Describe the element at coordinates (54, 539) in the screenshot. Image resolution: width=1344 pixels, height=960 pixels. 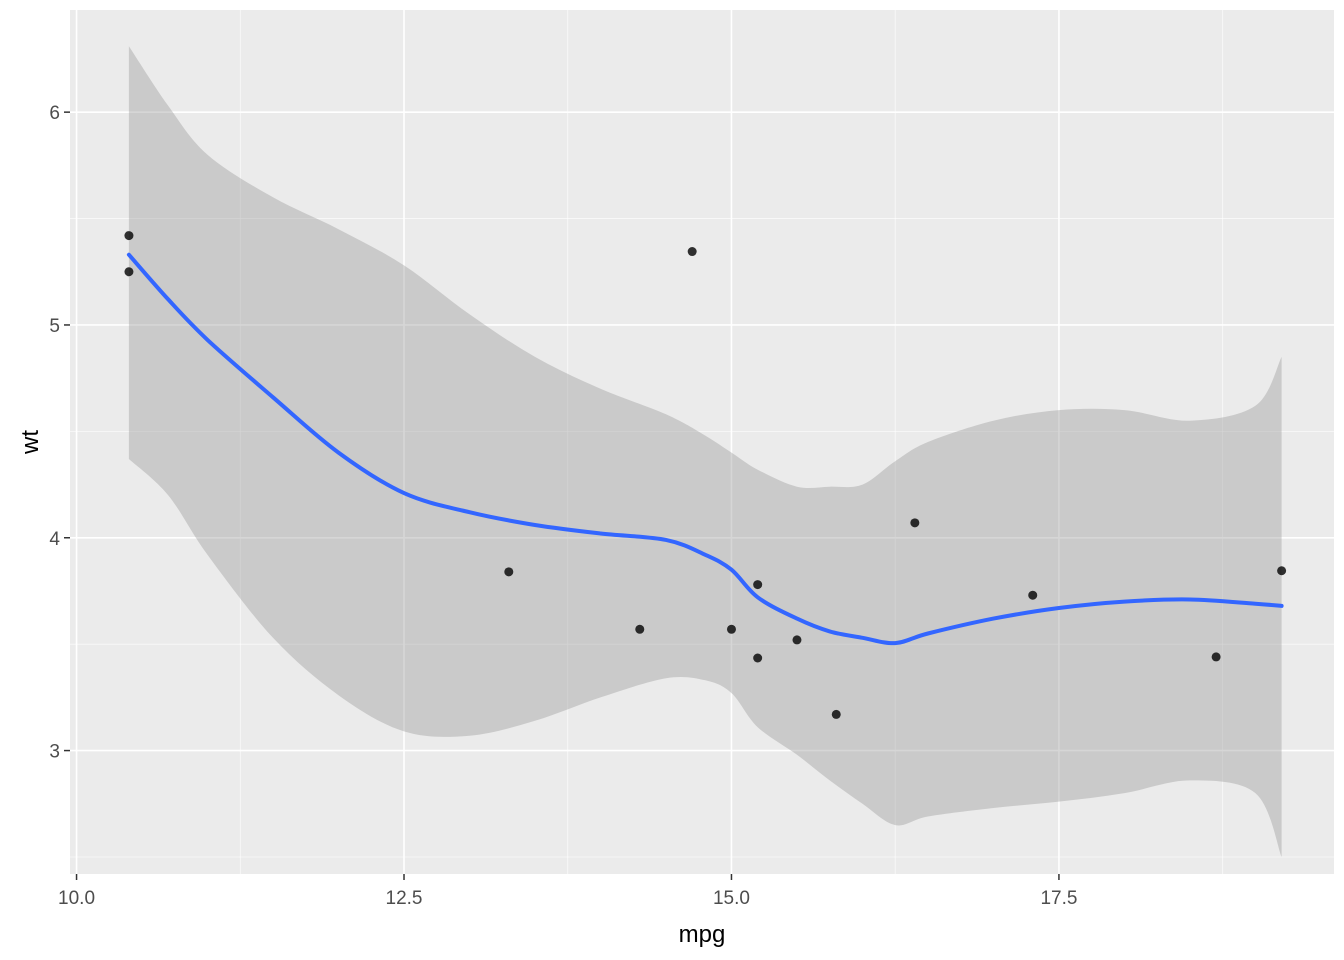
I see `y-tick-label: 4` at that location.